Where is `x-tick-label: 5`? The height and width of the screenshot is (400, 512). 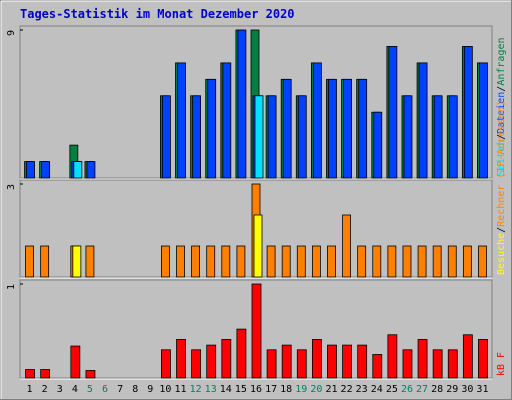 x-tick-label: 5 is located at coordinates (90, 389).